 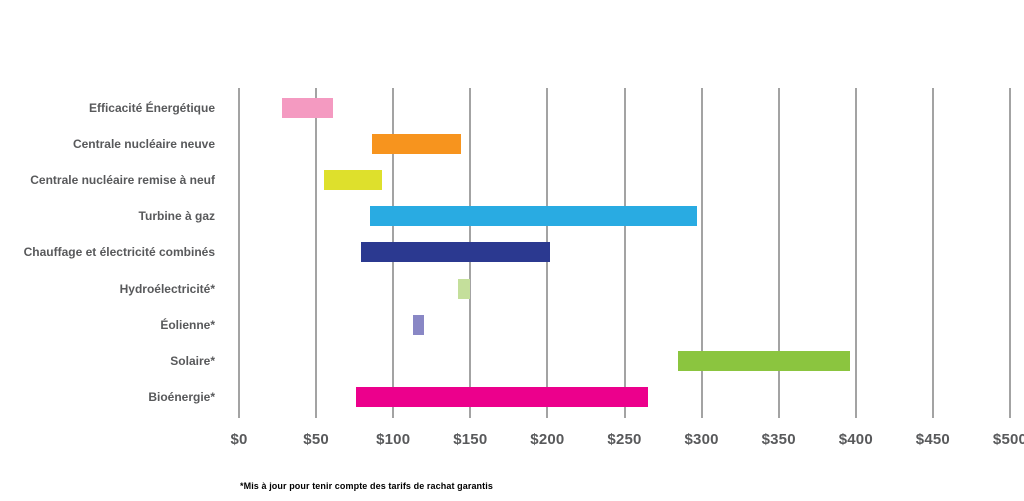 What do you see at coordinates (932, 439) in the screenshot?
I see `x-axis-tick-label: $450` at bounding box center [932, 439].